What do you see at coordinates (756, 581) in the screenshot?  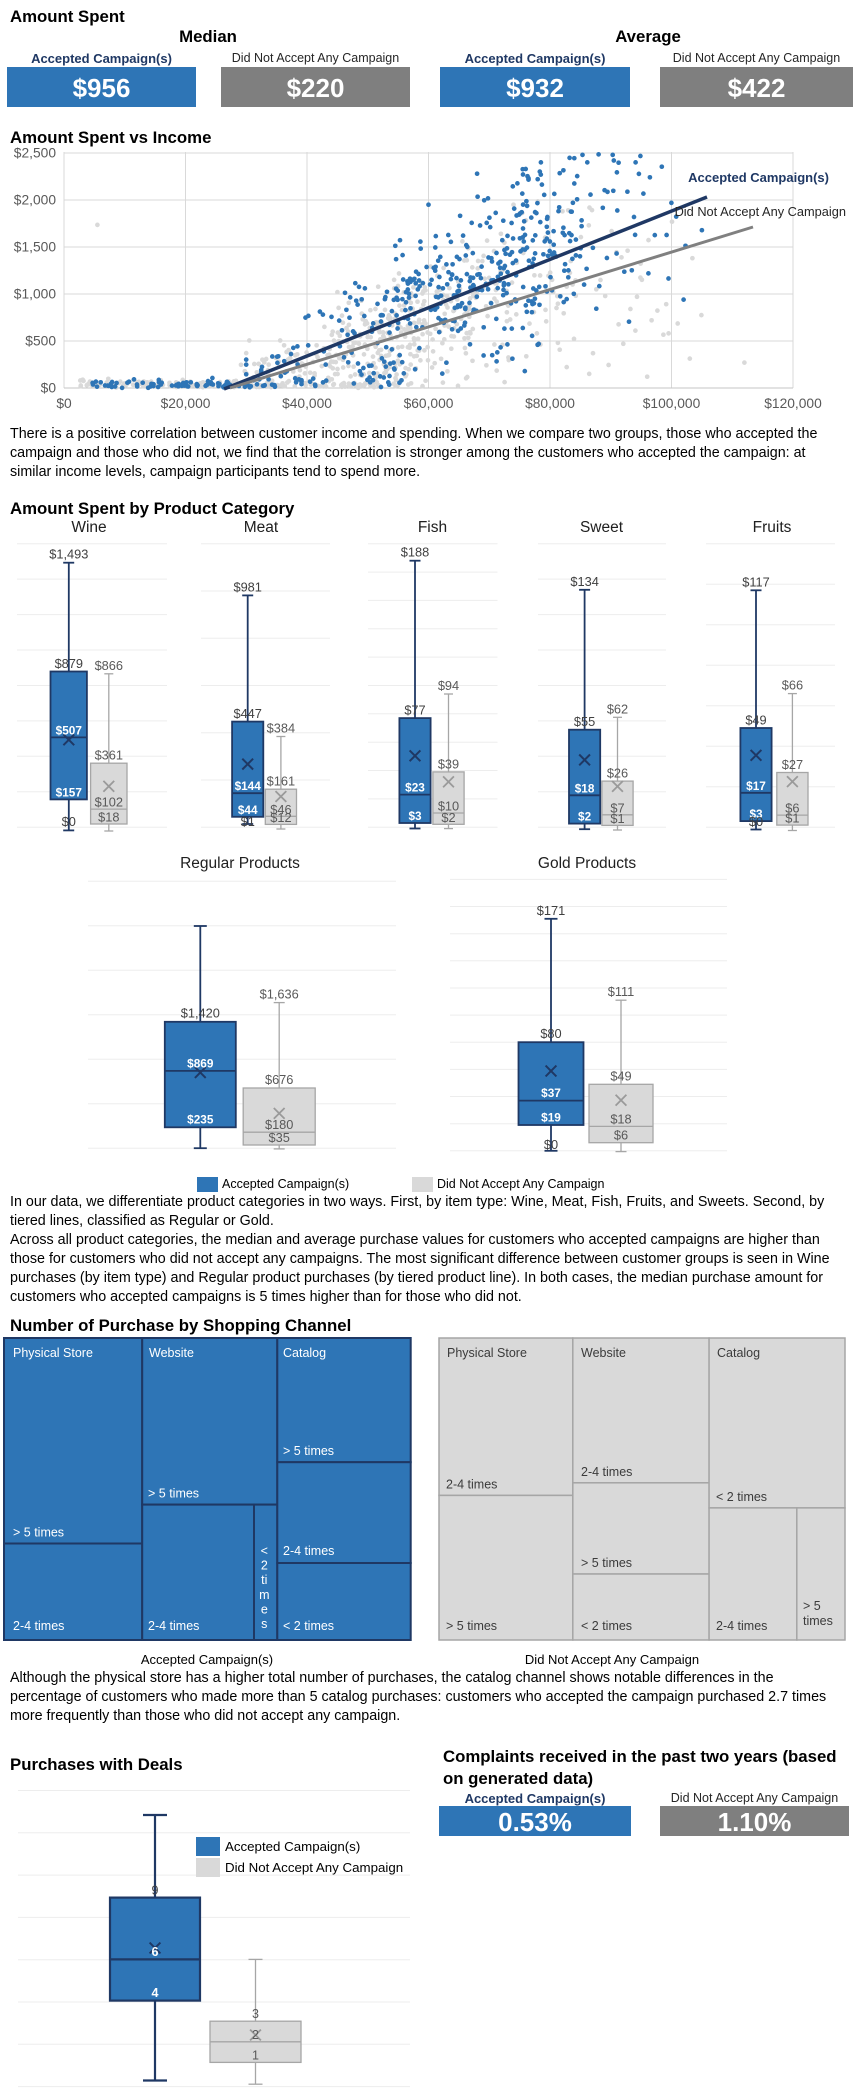 I see `svg-text: $117` at bounding box center [756, 581].